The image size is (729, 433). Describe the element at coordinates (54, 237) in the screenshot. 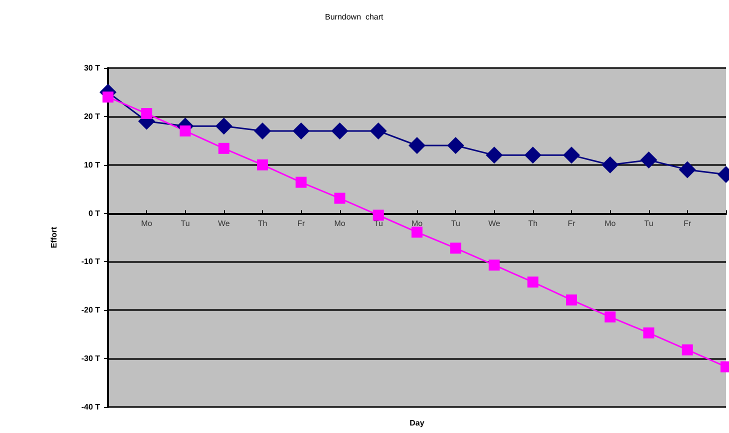

I see `y-axis-title: Effort` at that location.